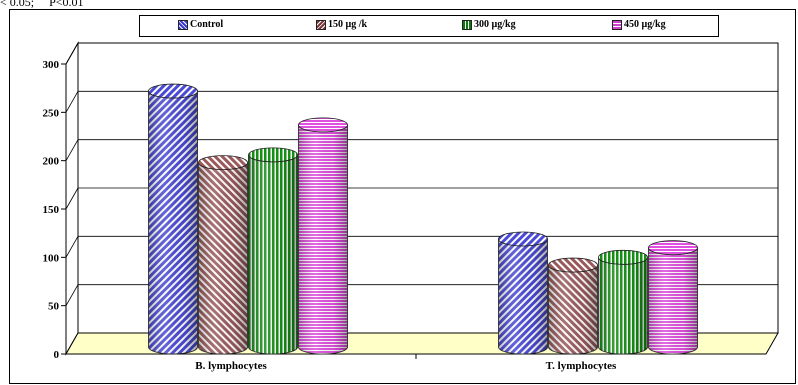  What do you see at coordinates (207, 24) in the screenshot?
I see `legend-label-control: Control` at bounding box center [207, 24].